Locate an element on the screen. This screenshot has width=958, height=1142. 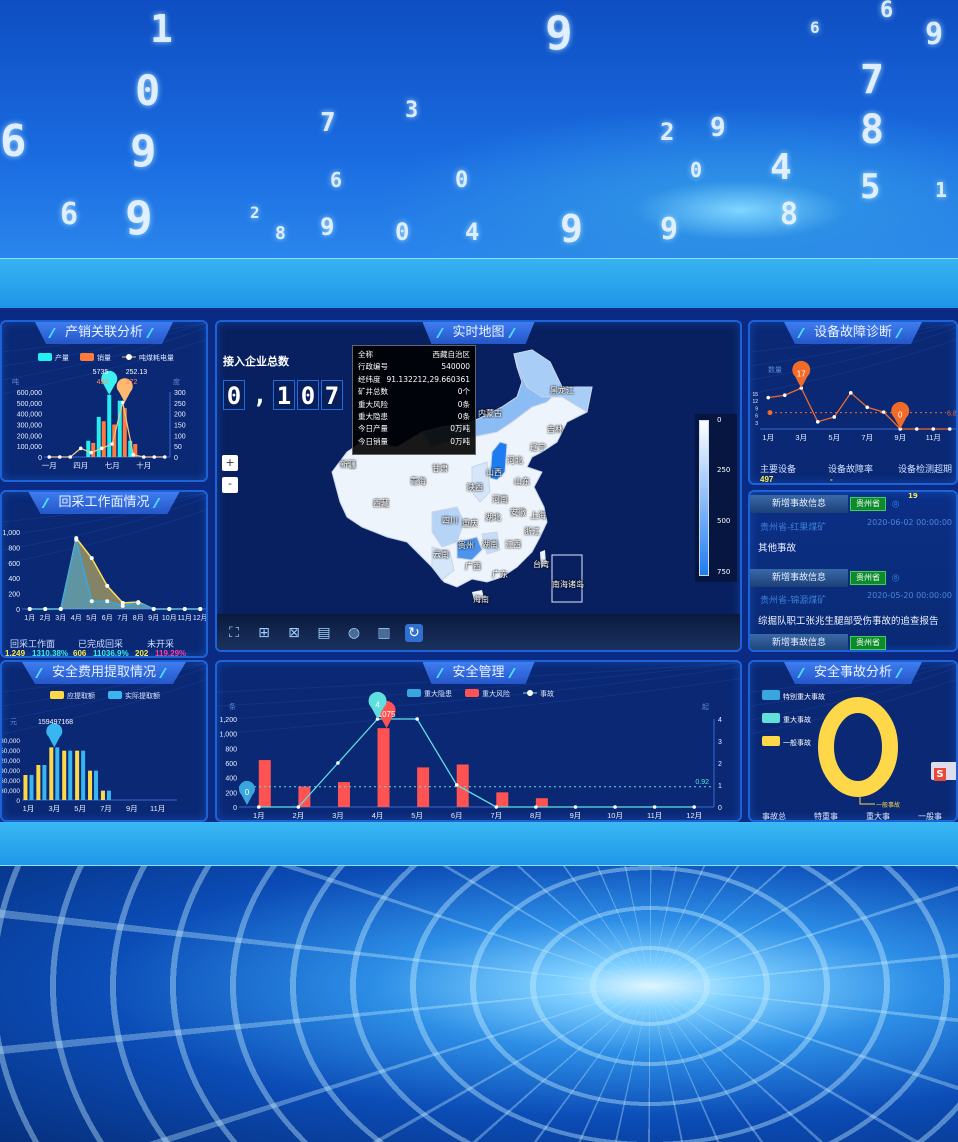
digit: 7 is located at coordinates (332, 395).